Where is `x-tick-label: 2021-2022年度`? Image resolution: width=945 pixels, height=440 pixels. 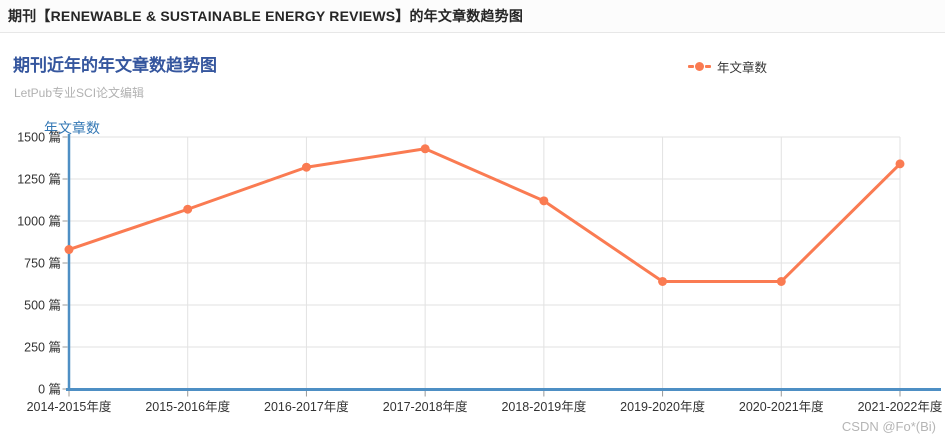
x-tick-label: 2021-2022年度 is located at coordinates (900, 406).